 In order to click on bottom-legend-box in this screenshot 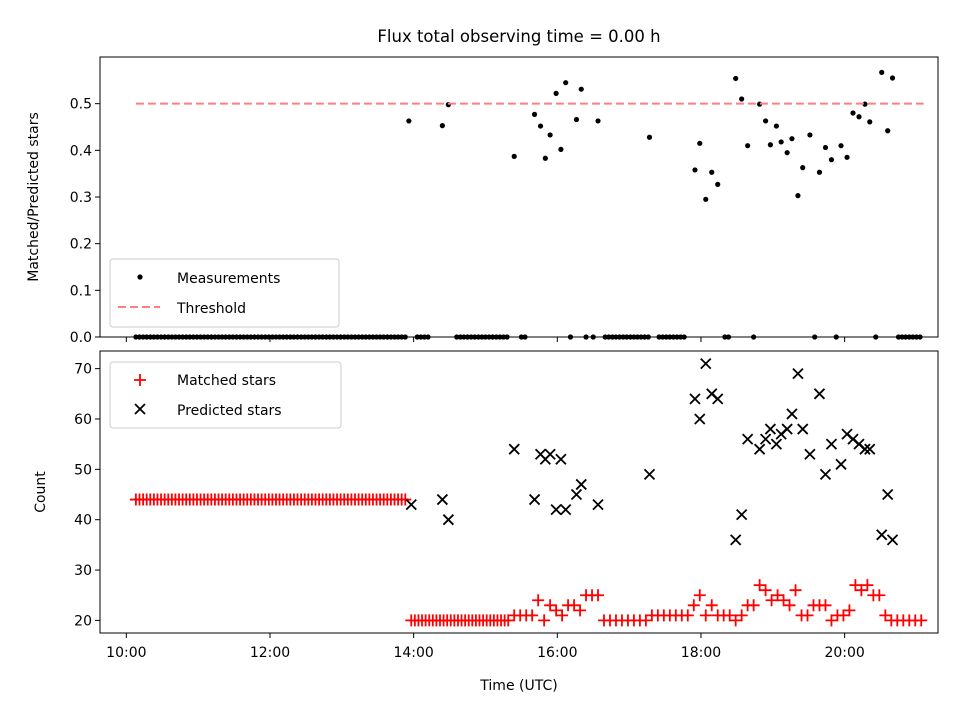, I will do `click(225, 395)`.